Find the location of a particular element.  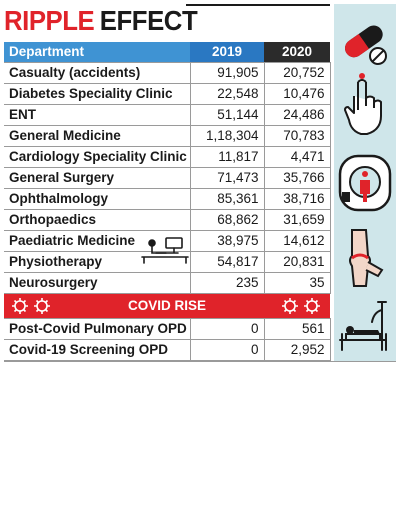

table-row: Post-Covid Pulmonary OPD 0 561 is located at coordinates (167, 329).